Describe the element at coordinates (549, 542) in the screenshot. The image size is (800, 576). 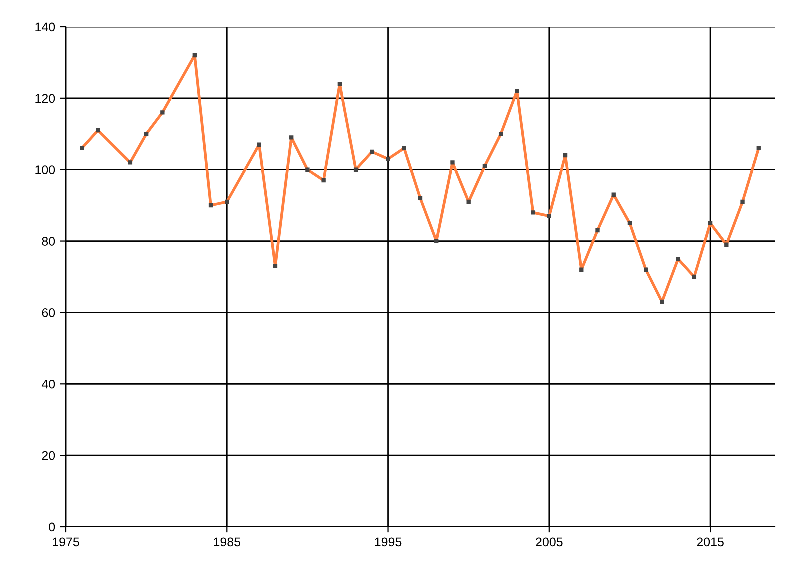
I see `x-tick-label: 2005` at that location.